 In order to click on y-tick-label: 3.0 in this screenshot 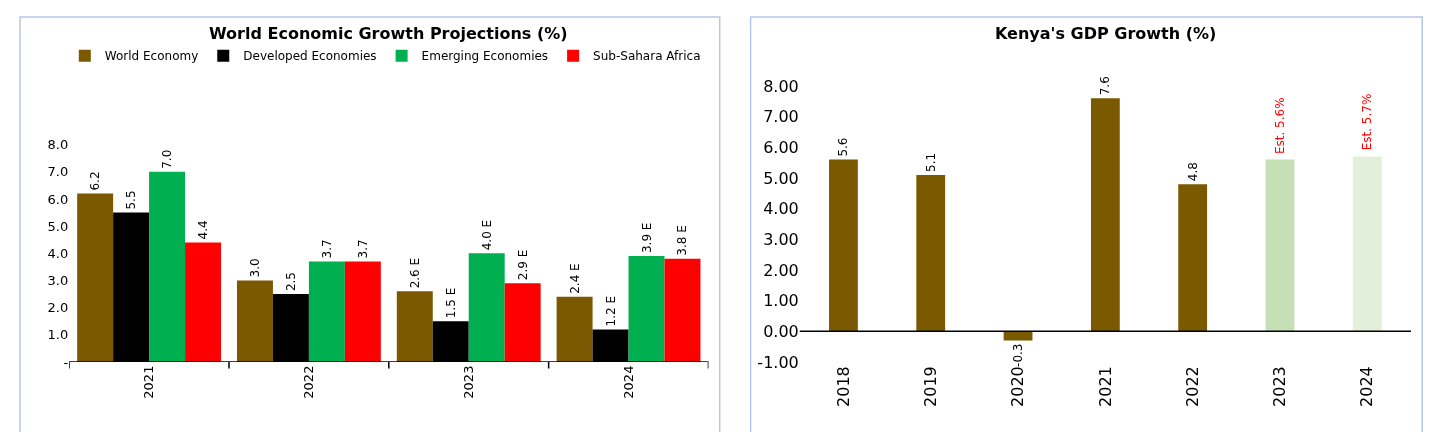, I will do `click(58, 281)`.